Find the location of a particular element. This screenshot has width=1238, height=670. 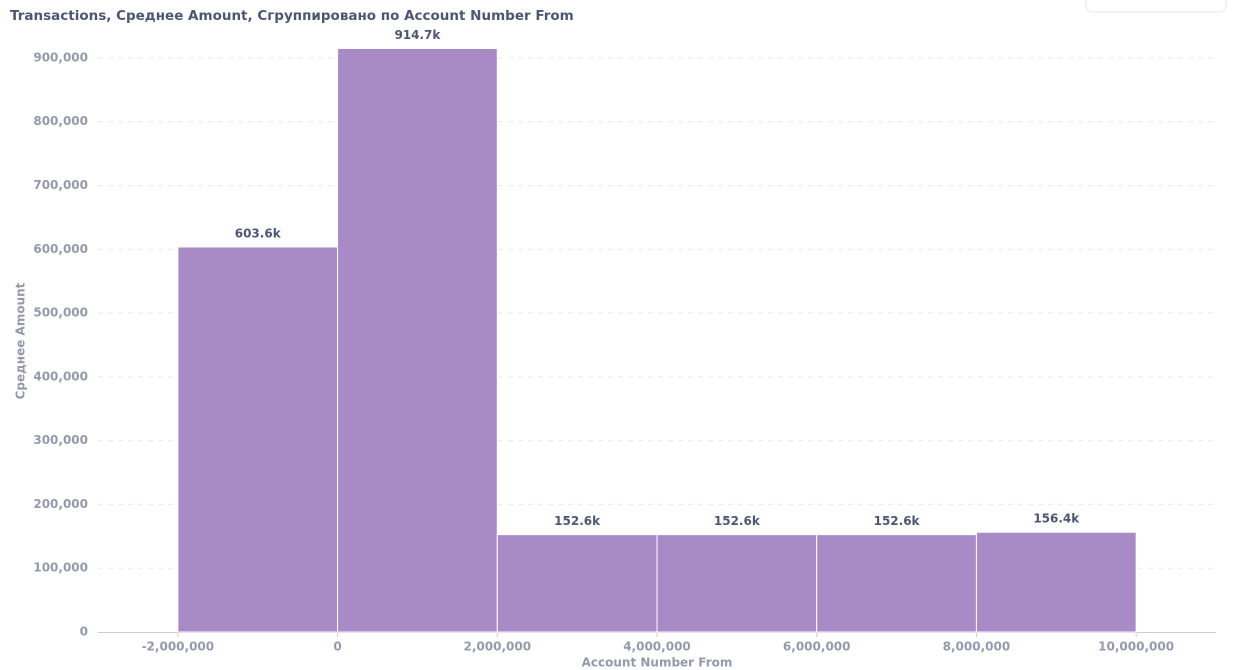

x-tick-label: 10,000,000 is located at coordinates (1136, 647).